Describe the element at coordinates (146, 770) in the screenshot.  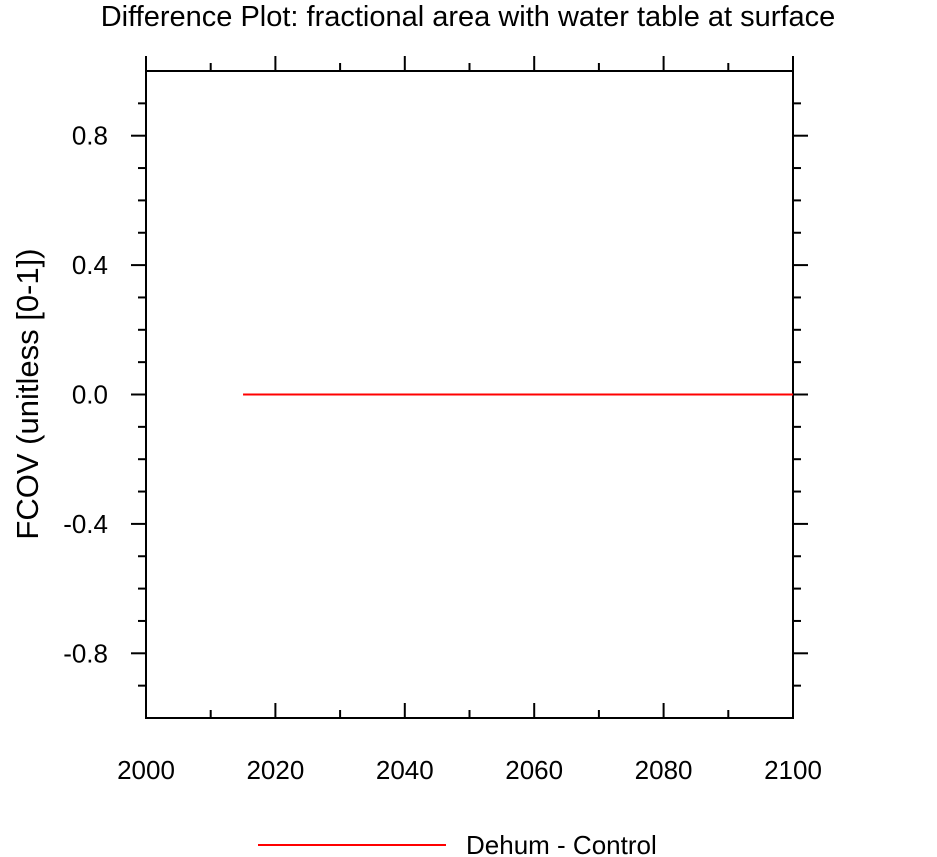
I see `x-tick-label: 2000` at that location.